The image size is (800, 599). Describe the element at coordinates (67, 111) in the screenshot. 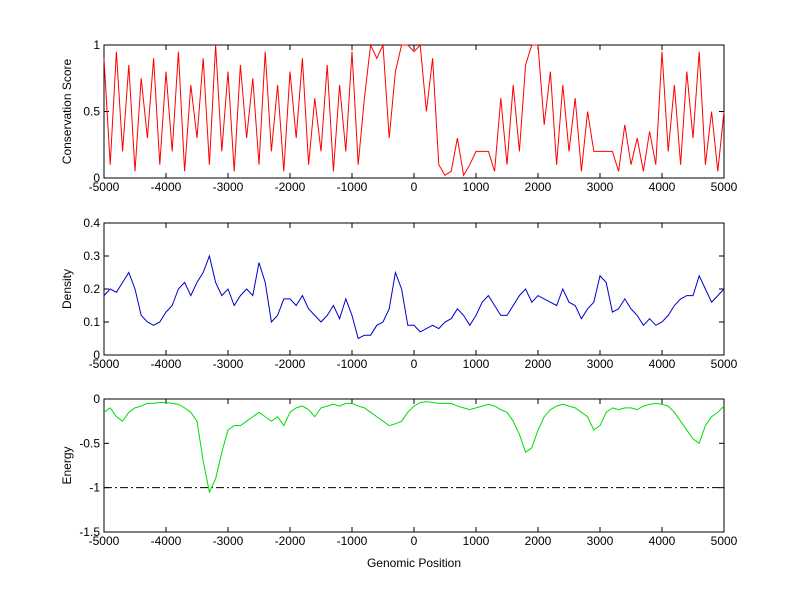

I see `y-axis-label: Conservation Score` at that location.